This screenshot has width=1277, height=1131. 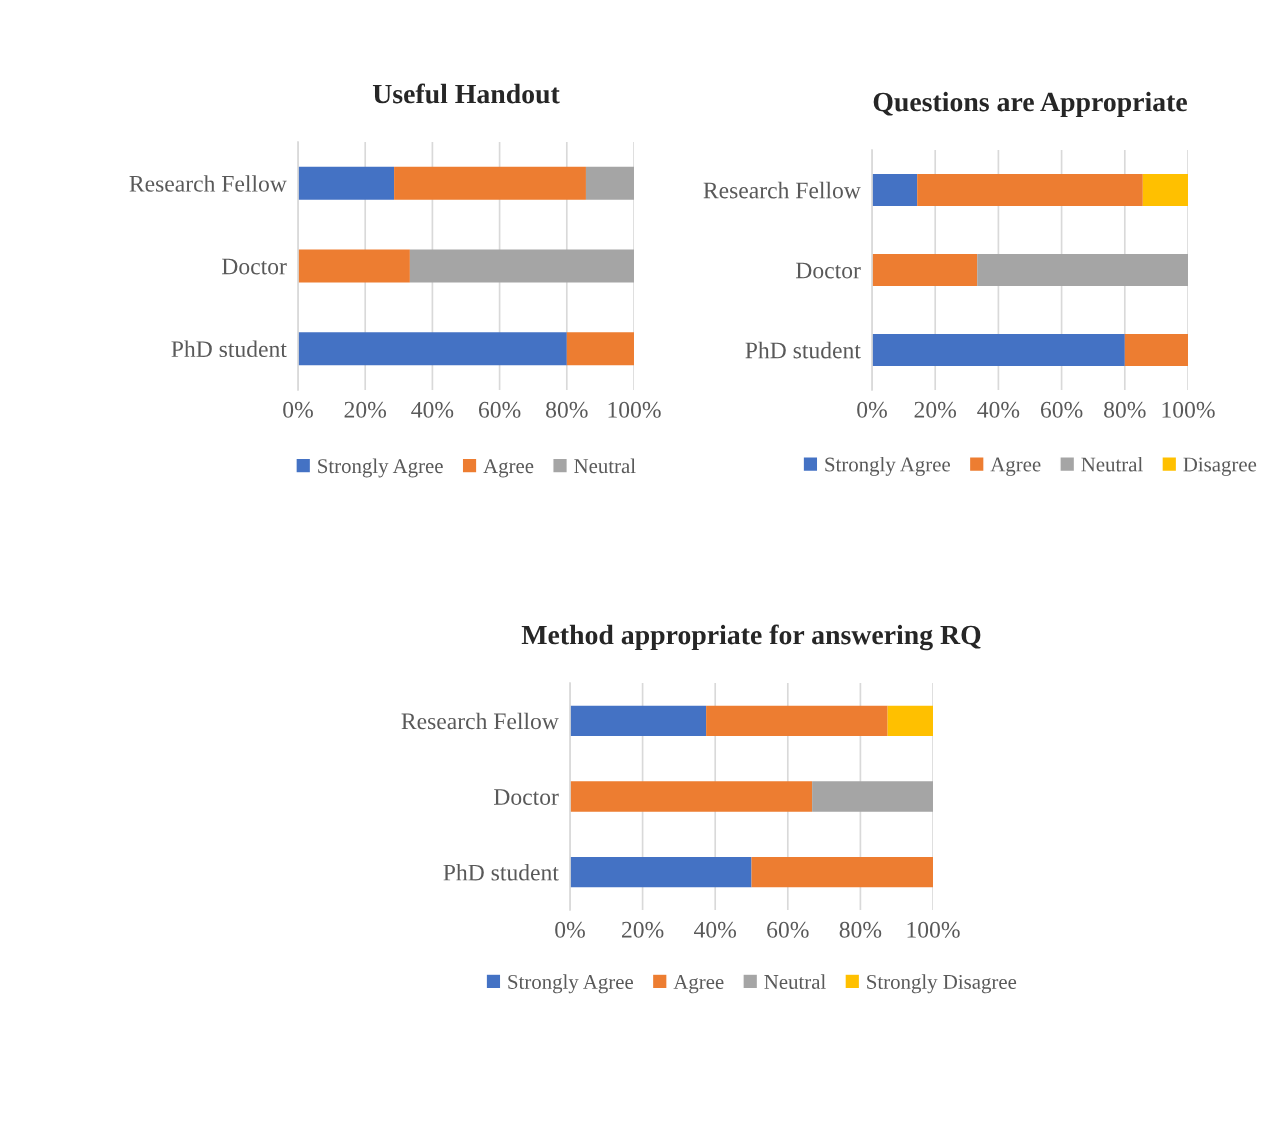 I want to click on legend-label: Disagree, so click(x=1220, y=466).